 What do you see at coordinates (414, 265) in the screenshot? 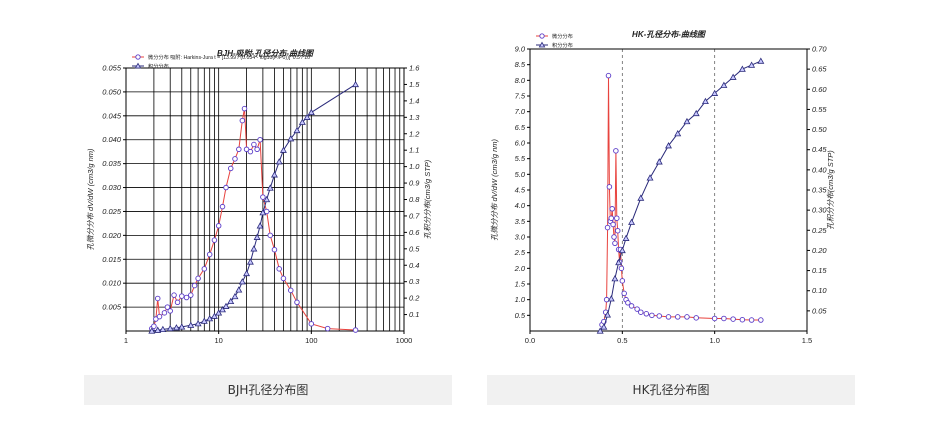
I see `y2-tick-label: 0.4` at bounding box center [414, 265].